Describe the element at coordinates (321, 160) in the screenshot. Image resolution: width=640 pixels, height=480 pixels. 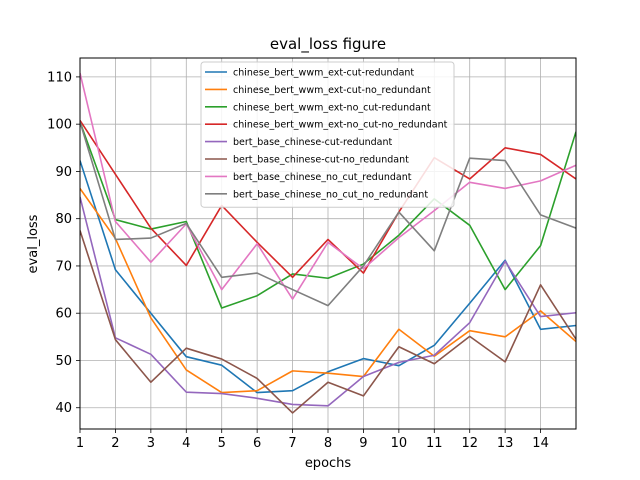
I see `legend-label: bert_base_chinese-cut-no_redundant` at that location.